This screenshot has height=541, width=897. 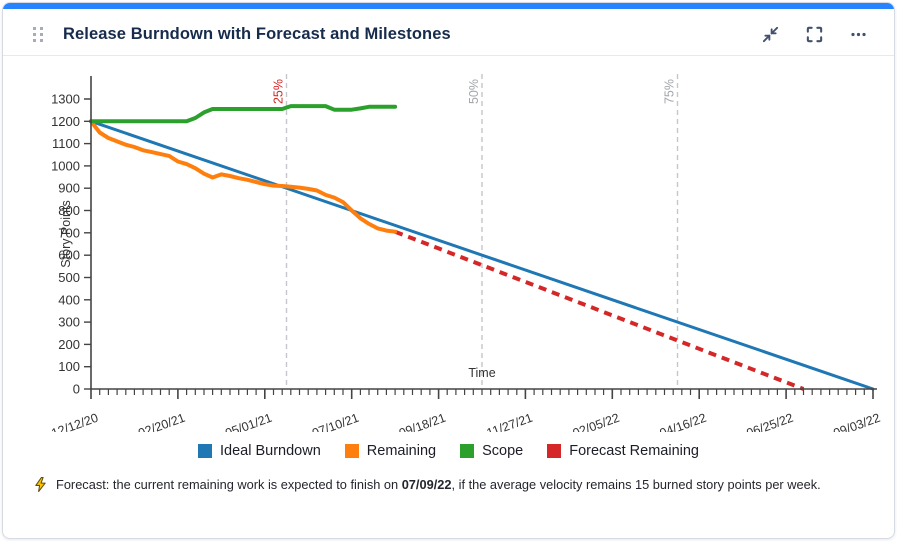 What do you see at coordinates (503, 451) in the screenshot?
I see `legend-label: Scope` at bounding box center [503, 451].